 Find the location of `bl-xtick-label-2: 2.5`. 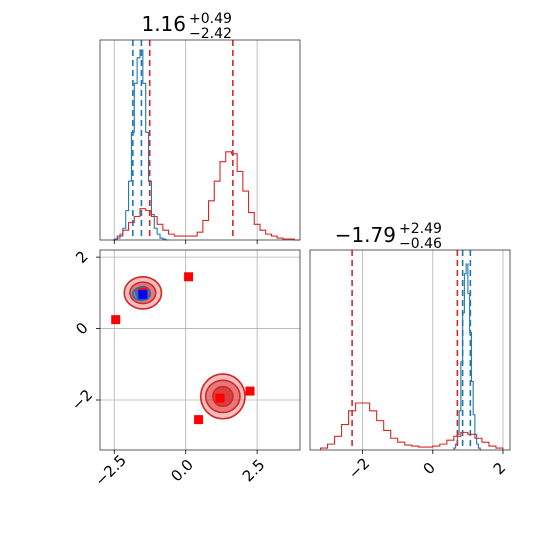

bl-xtick-label-2: 2.5 is located at coordinates (254, 471).